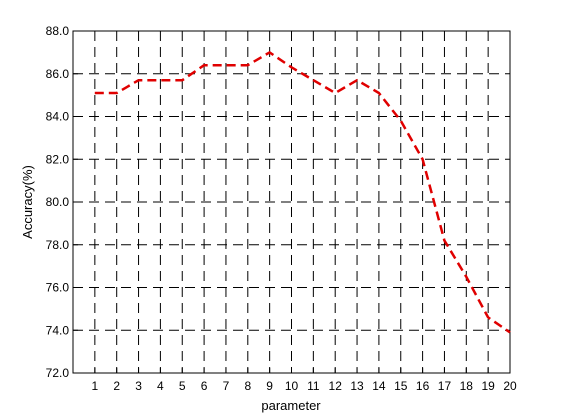 This screenshot has height=420, width=561. What do you see at coordinates (510, 386) in the screenshot?
I see `x-tick-label: 20` at bounding box center [510, 386].